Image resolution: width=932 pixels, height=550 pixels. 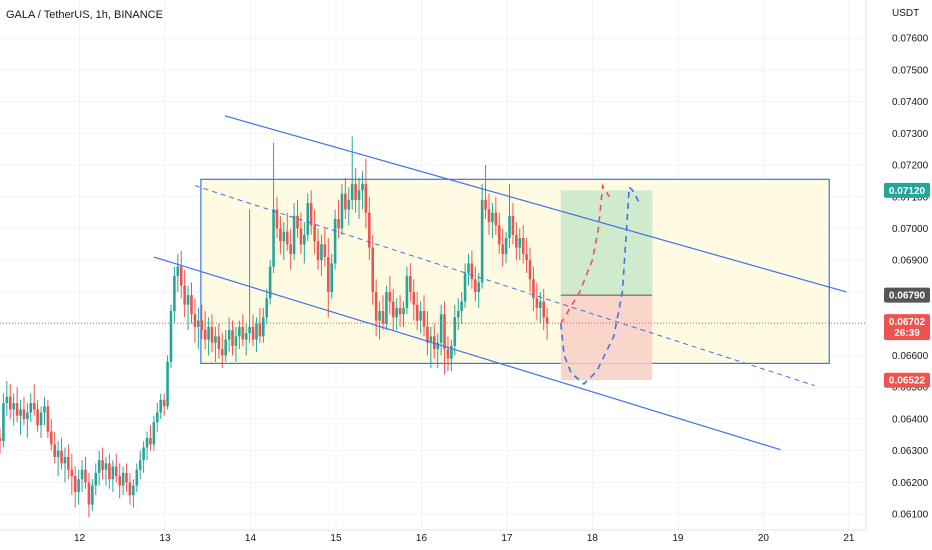 I want to click on time-tick-label-9: 21, so click(x=849, y=538).